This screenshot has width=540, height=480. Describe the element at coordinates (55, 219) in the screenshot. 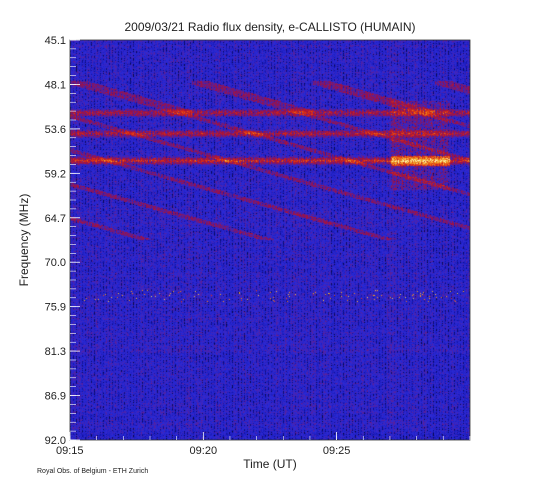

I see `y-tick-label: 64.7` at that location.